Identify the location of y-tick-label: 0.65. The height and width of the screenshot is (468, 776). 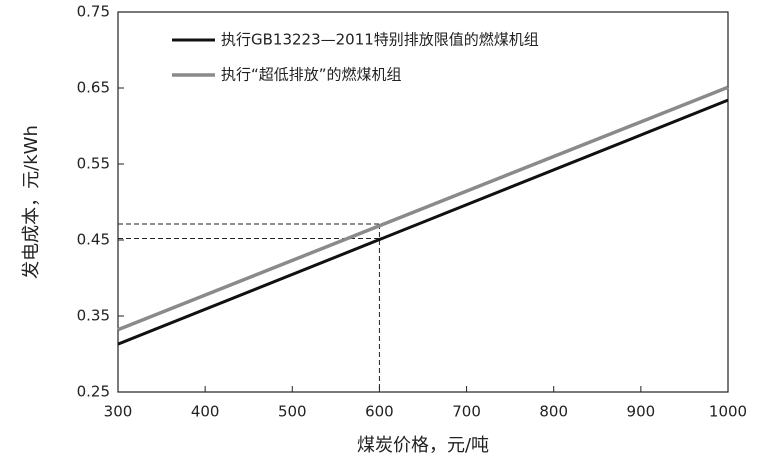
(93, 88).